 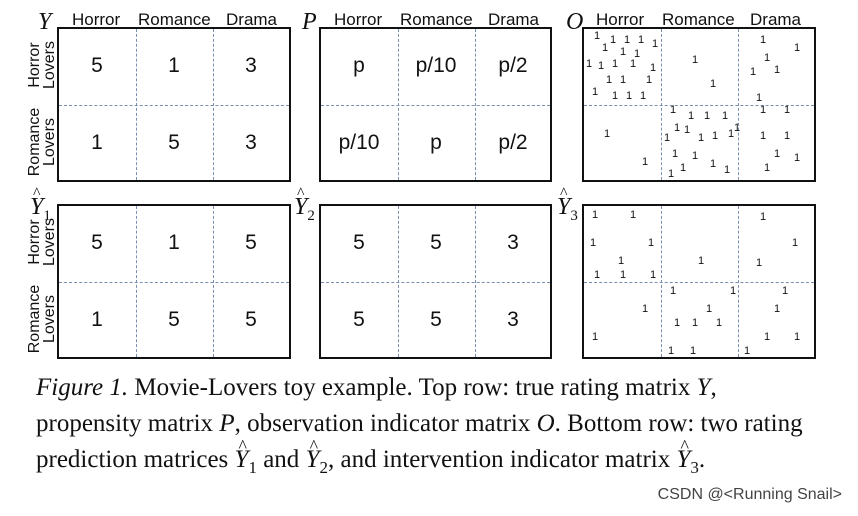 What do you see at coordinates (174, 142) in the screenshot?
I see `matrix-Y-cell: 5` at bounding box center [174, 142].